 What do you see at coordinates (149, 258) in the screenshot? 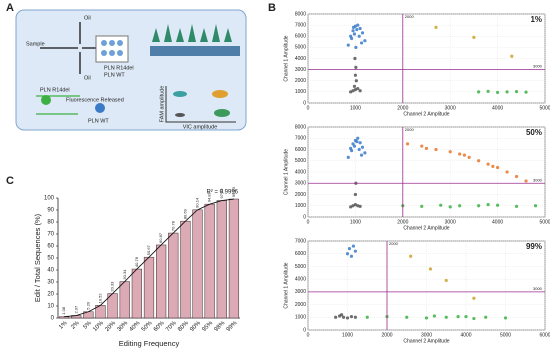
I see `trend-line` at bounding box center [149, 258].